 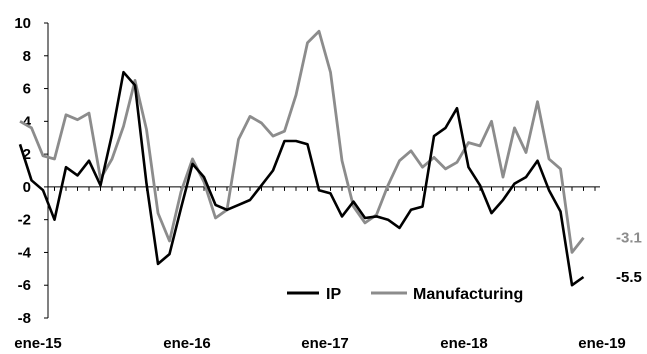 What do you see at coordinates (187, 343) in the screenshot?
I see `x-tick-label: ene-16` at bounding box center [187, 343].